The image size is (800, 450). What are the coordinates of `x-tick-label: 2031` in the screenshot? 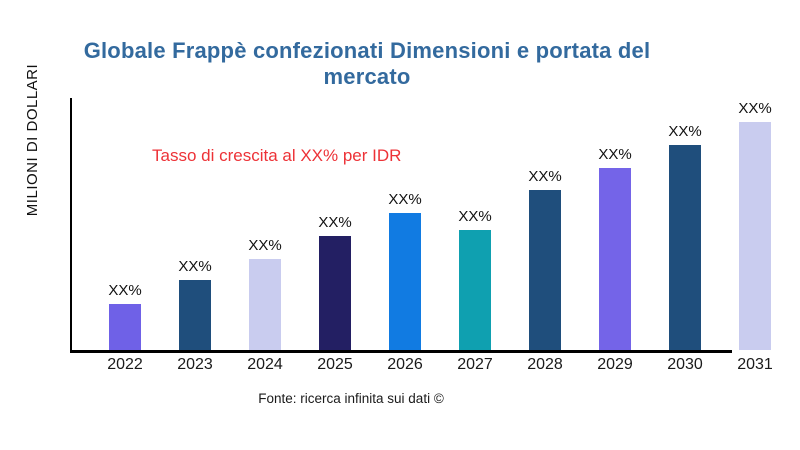 It's located at (755, 364).